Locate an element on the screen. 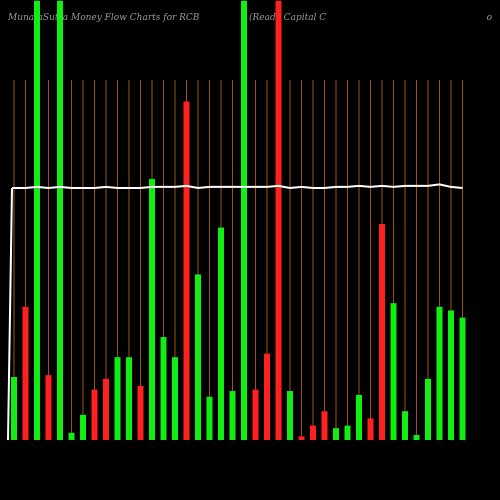 This screenshot has height=500, width=500. chart-title: MunafaSutra Money Flow Charts for RCB is located at coordinates (103, 18).